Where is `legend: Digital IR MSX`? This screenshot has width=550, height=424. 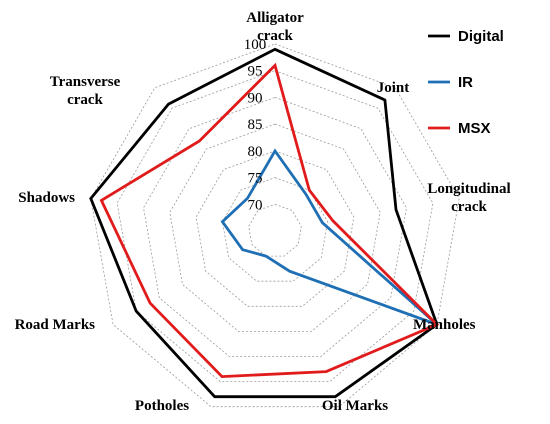
legend: Digital IR MSX is located at coordinates (466, 82).